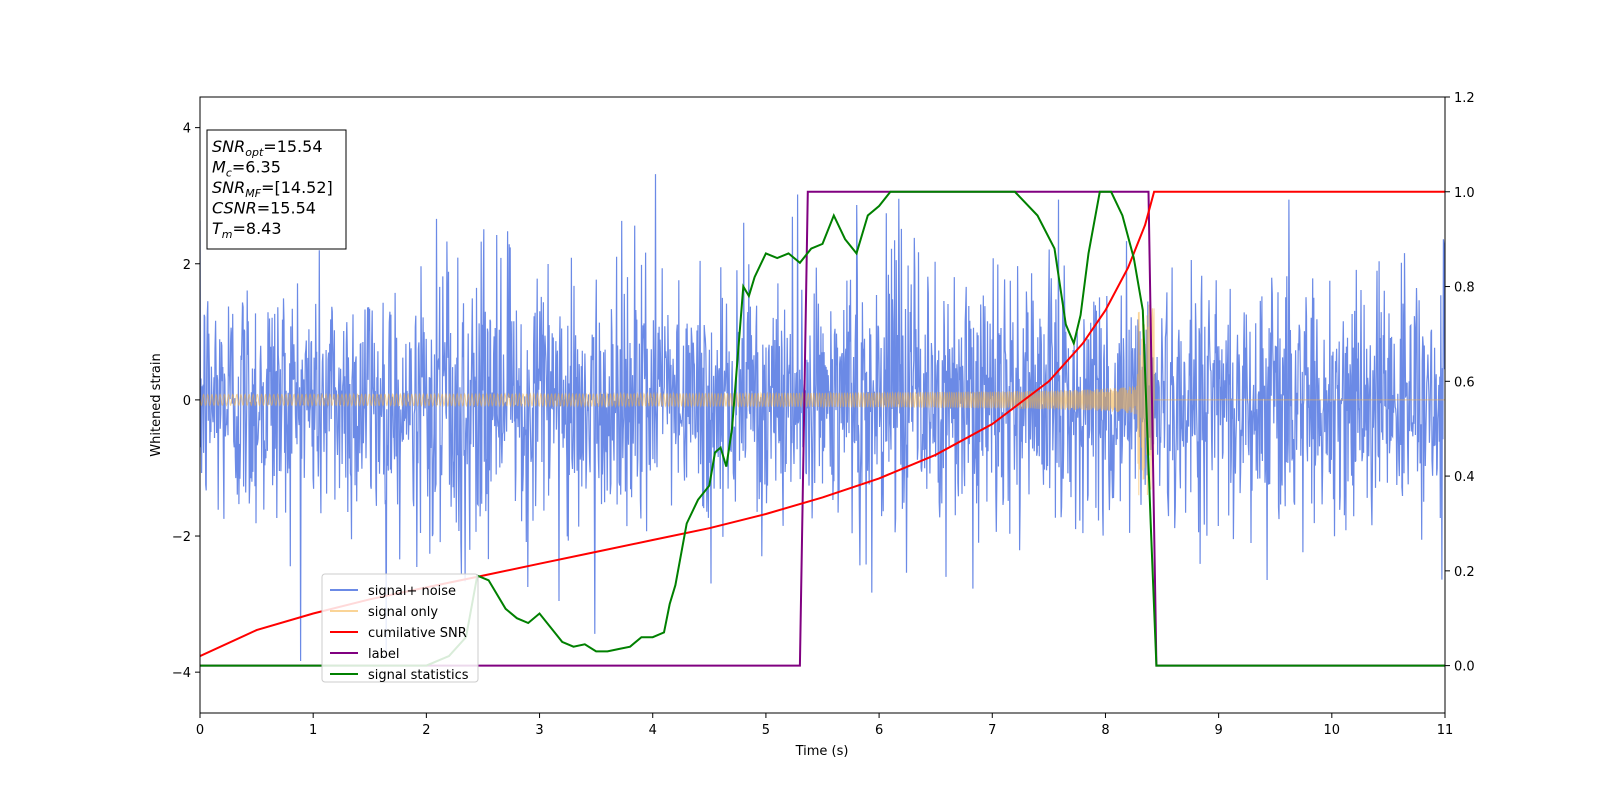  What do you see at coordinates (653, 730) in the screenshot?
I see `x-tick-label: 4` at bounding box center [653, 730].